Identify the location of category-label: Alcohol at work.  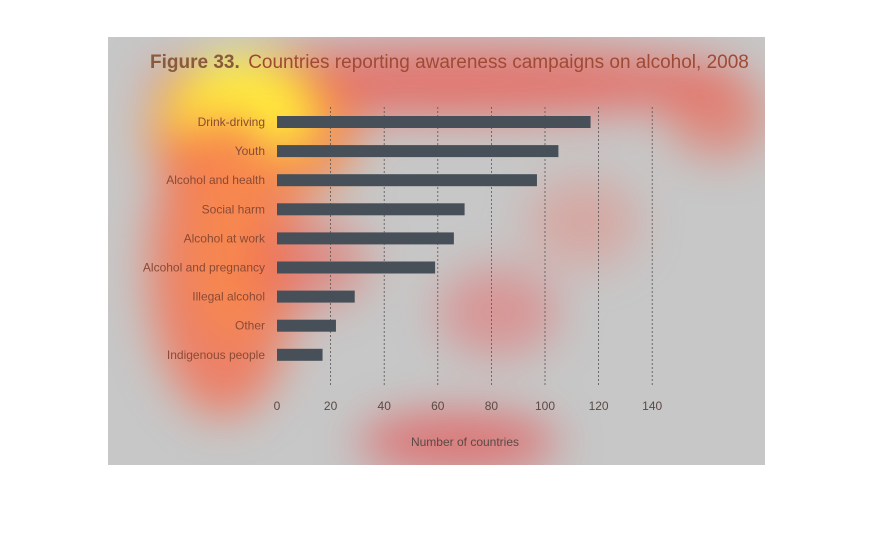
(225, 238).